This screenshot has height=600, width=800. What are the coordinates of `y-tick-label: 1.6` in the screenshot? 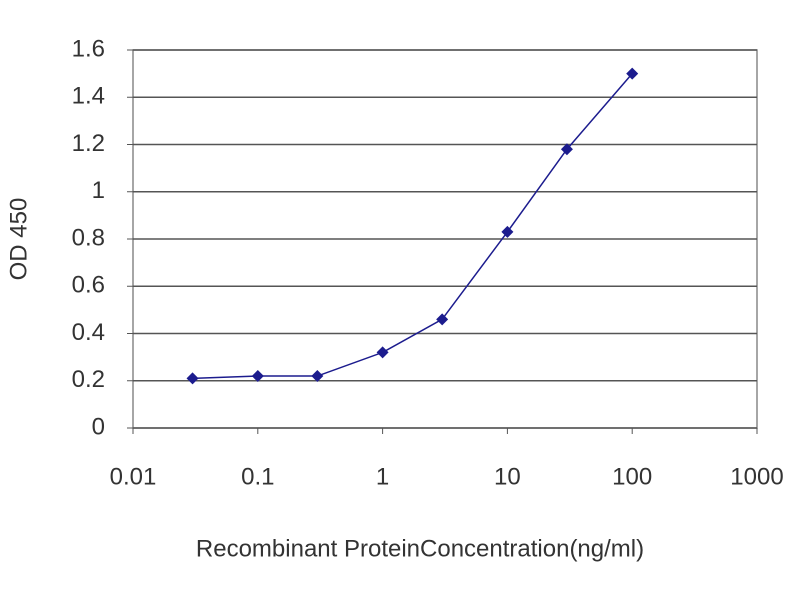 It's located at (88, 48).